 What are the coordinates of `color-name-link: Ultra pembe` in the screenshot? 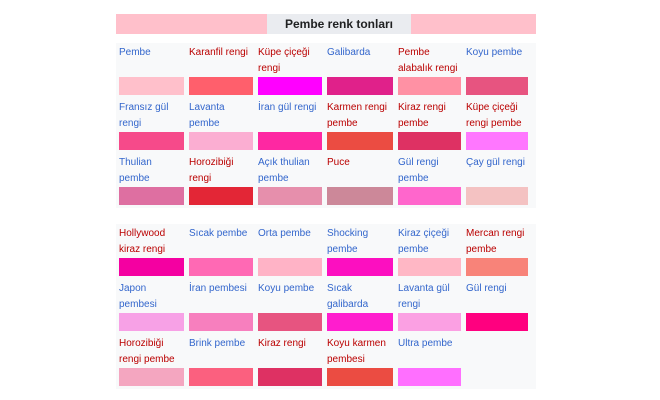 It's located at (425, 343).